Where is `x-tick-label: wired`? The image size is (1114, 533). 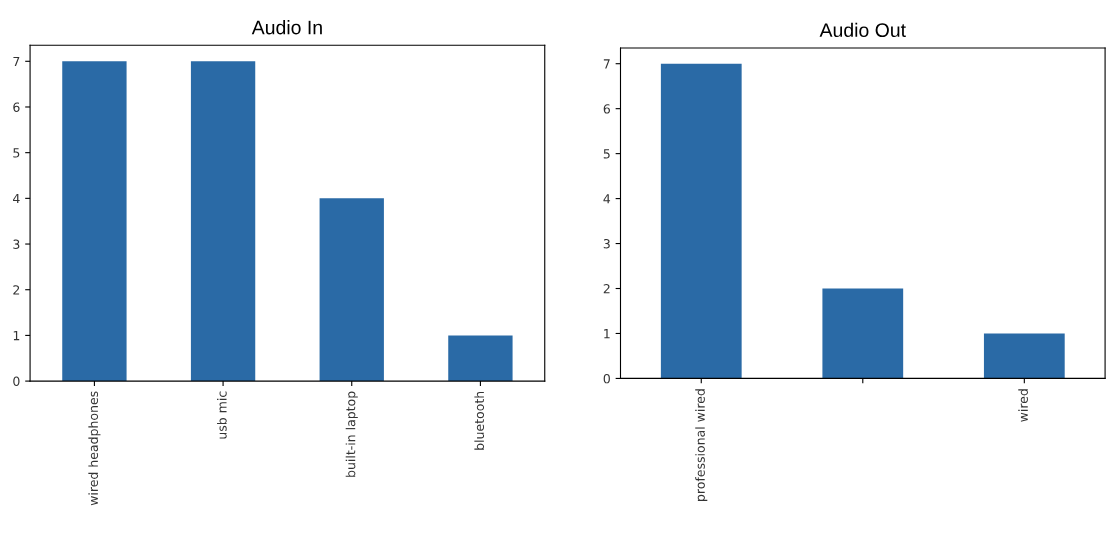
x-tick-label: wired is located at coordinates (1023, 405).